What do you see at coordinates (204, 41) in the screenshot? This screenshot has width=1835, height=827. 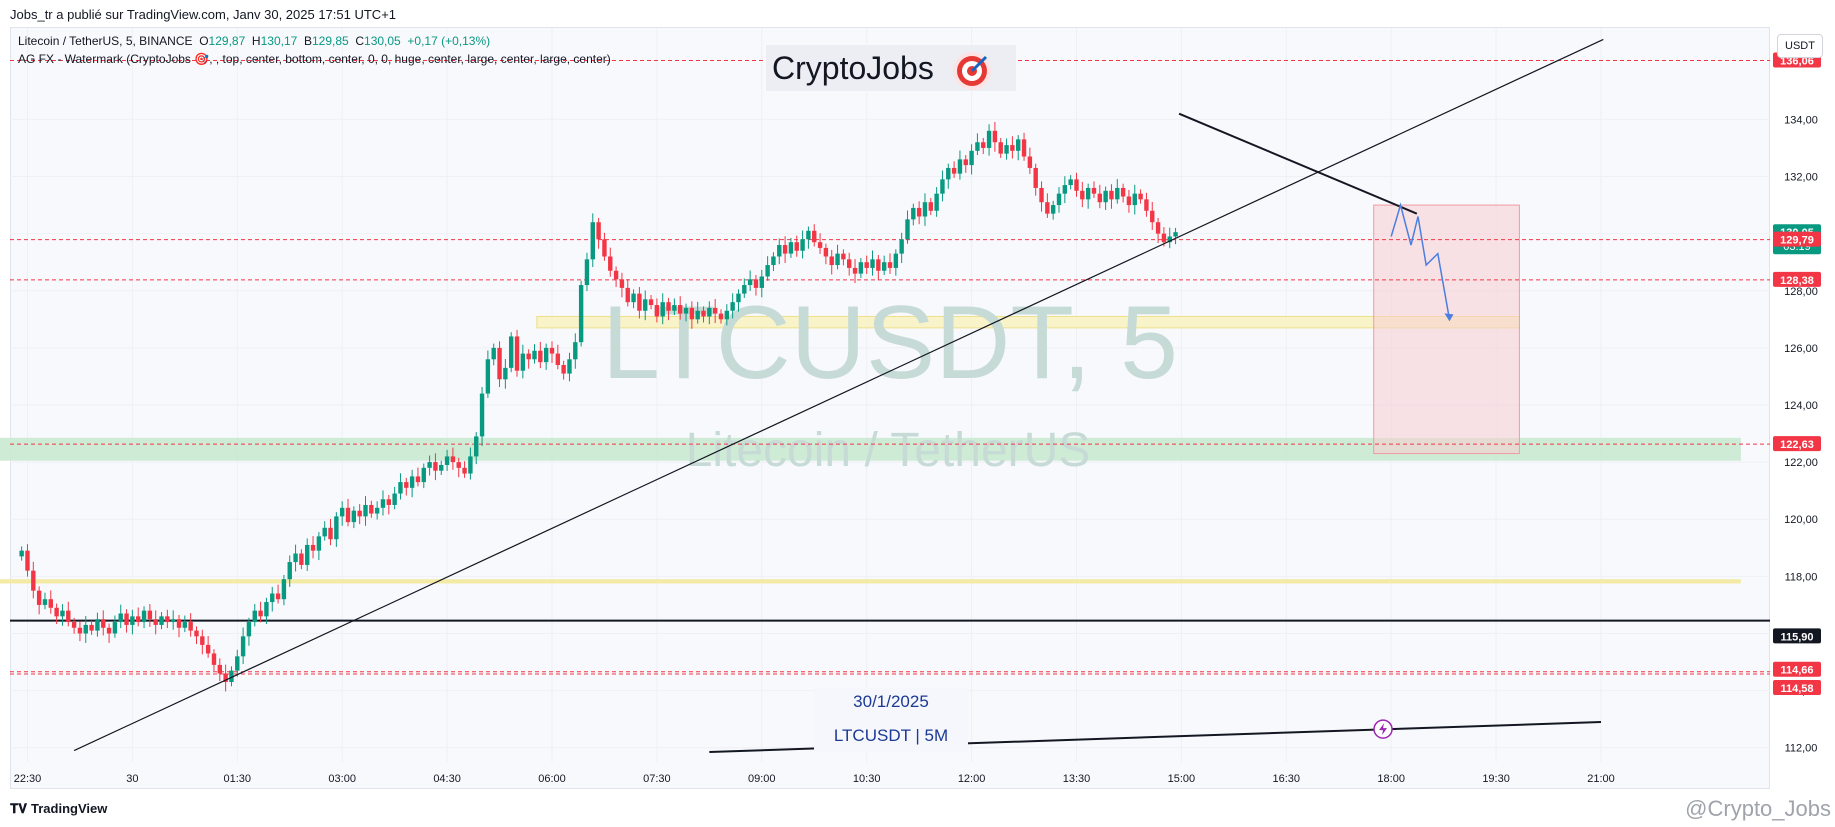 I see `legend-open-label: O` at bounding box center [204, 41].